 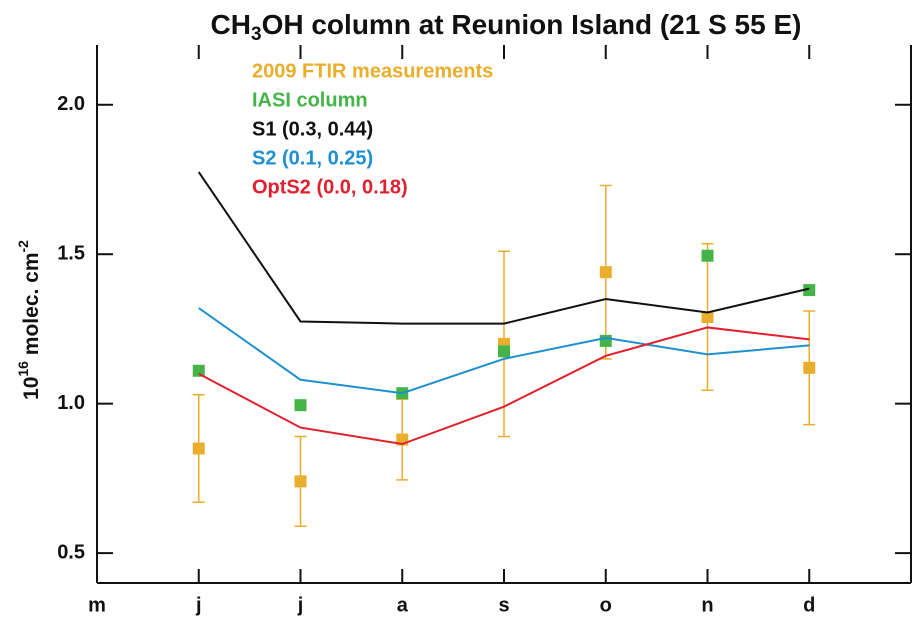 What do you see at coordinates (23, 369) in the screenshot?
I see `y-label-superscript: 16` at bounding box center [23, 369].